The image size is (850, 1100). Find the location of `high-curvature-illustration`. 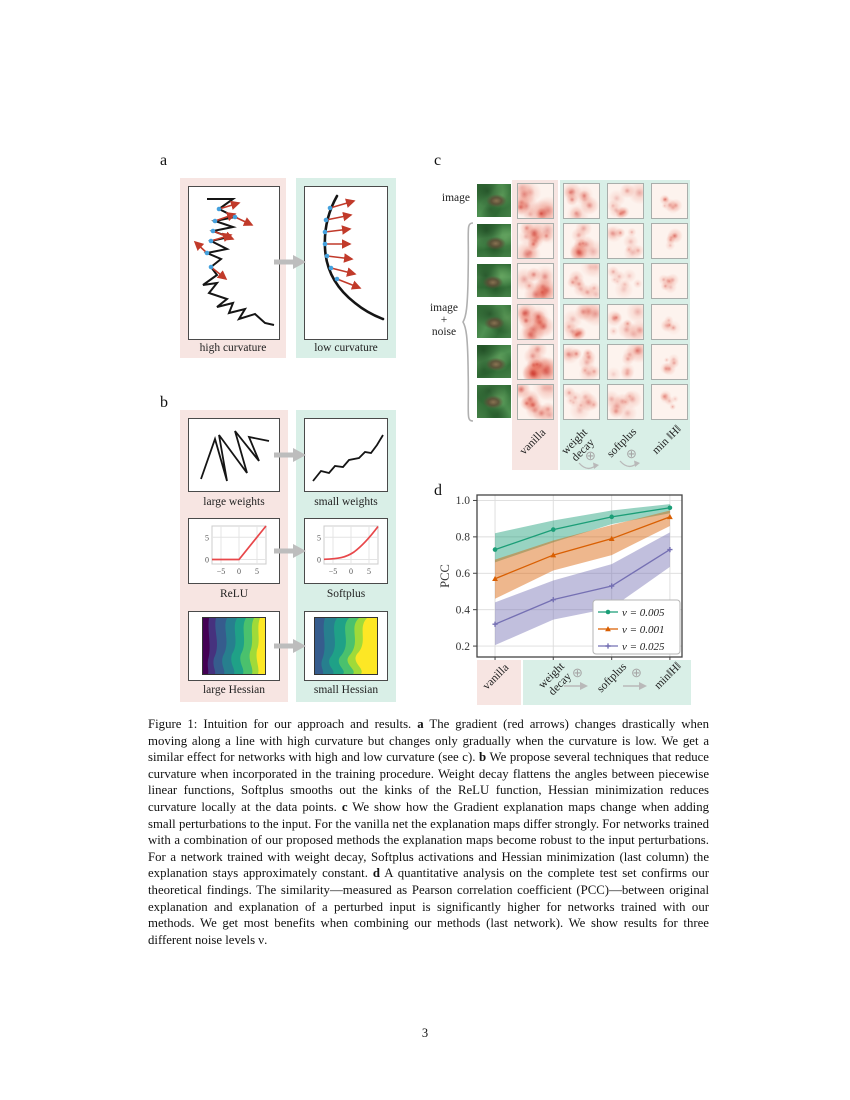

high-curvature-illustration is located at coordinates (234, 263).